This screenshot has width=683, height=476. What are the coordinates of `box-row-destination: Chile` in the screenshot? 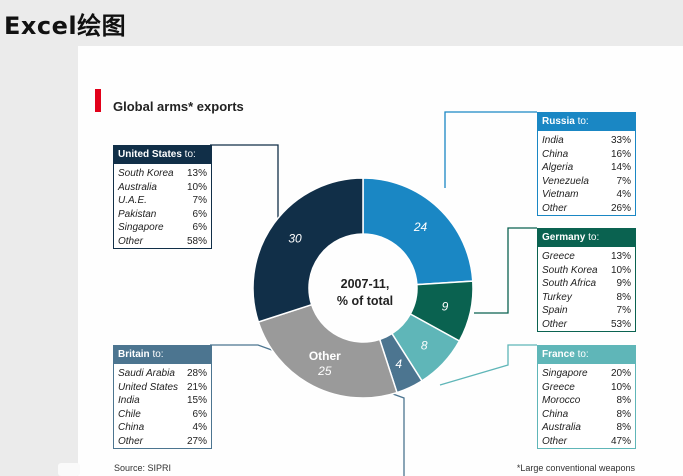 It's located at (129, 414).